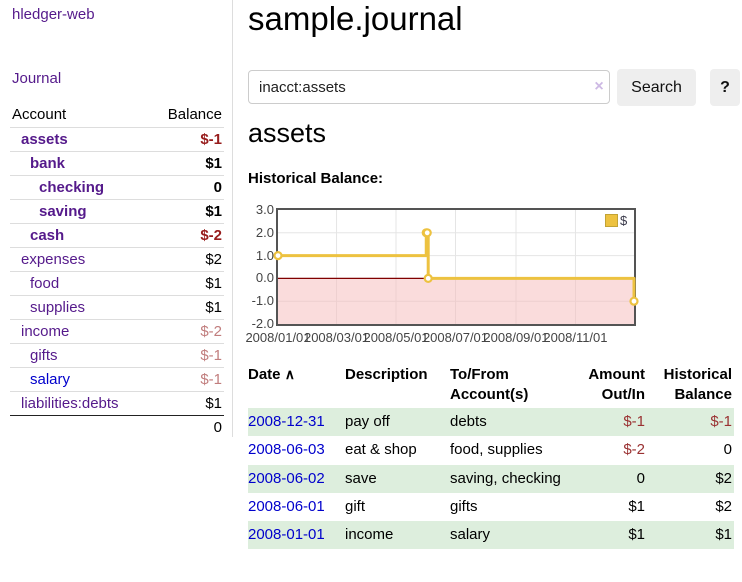 The image size is (742, 582). What do you see at coordinates (53, 14) in the screenshot?
I see `app-title-link: hledger-web` at bounding box center [53, 14].